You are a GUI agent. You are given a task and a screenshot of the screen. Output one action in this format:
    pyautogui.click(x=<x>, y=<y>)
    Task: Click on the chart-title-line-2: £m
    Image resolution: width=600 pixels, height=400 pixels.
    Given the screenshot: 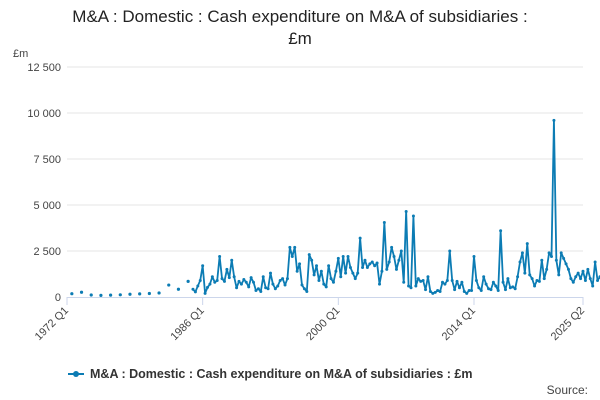 What is the action you would take?
    pyautogui.click(x=300, y=38)
    